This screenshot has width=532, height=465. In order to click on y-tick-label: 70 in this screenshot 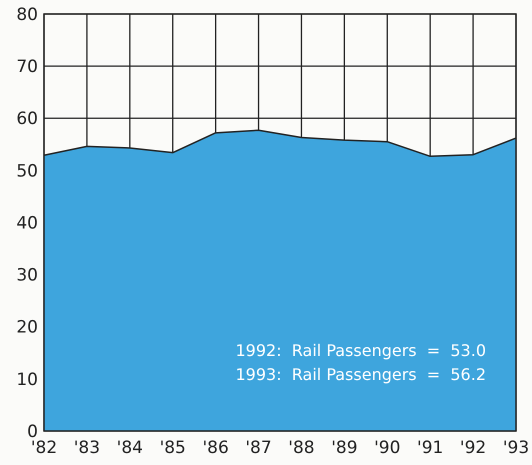, I will do `click(27, 67)`.